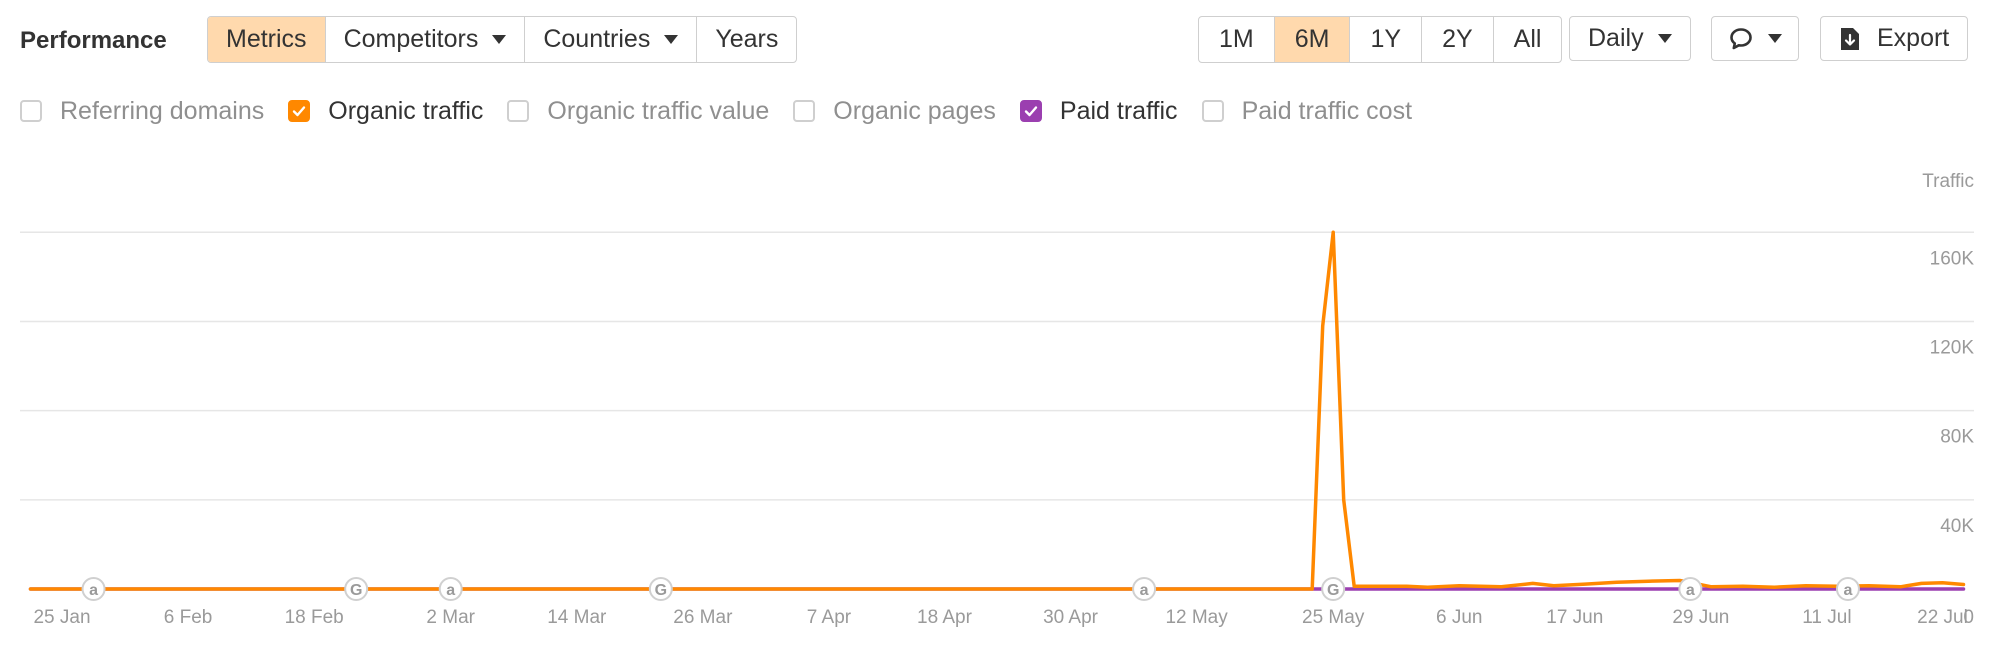 Image resolution: width=1999 pixels, height=651 pixels. Describe the element at coordinates (577, 617) in the screenshot. I see `x-tick-label: 14 Mar` at that location.